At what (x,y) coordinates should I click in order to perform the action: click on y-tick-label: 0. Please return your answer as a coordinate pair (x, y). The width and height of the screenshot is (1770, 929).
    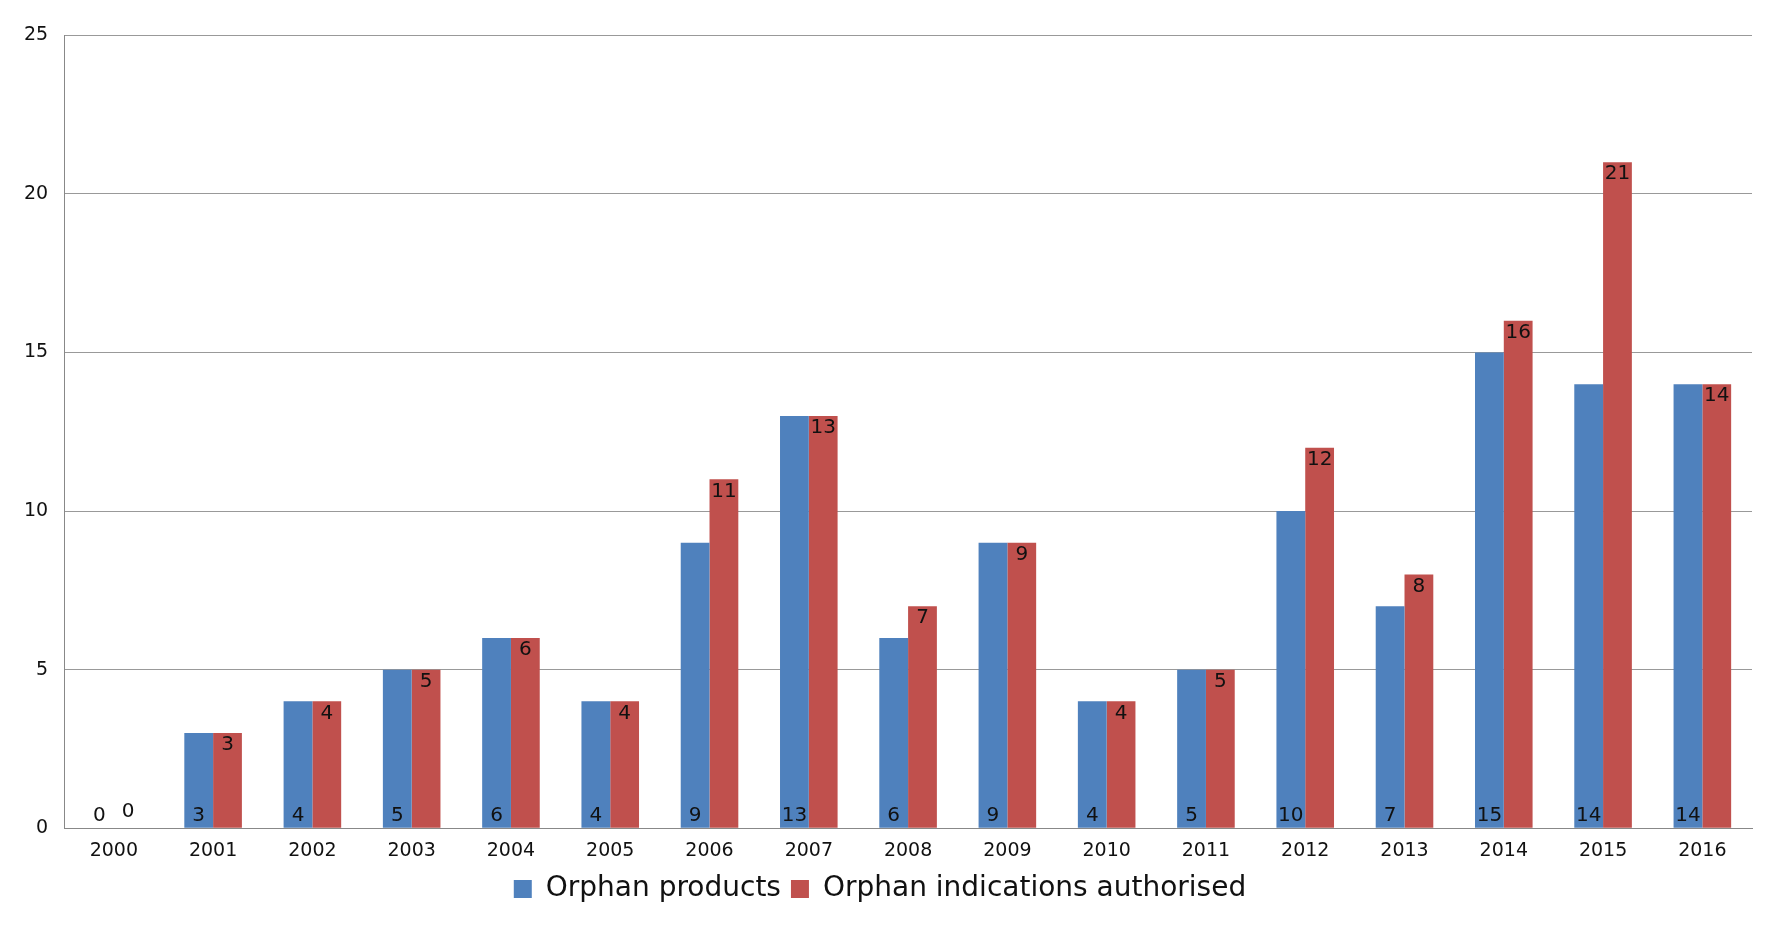
    Looking at the image, I should click on (42, 826).